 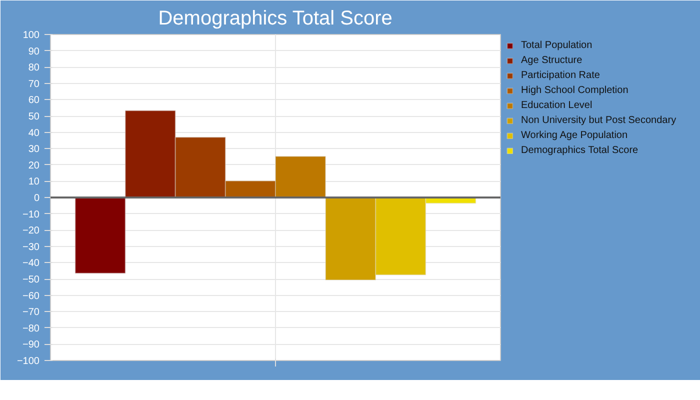 What do you see at coordinates (31, 280) in the screenshot?
I see `y-tick-label: −50` at bounding box center [31, 280].